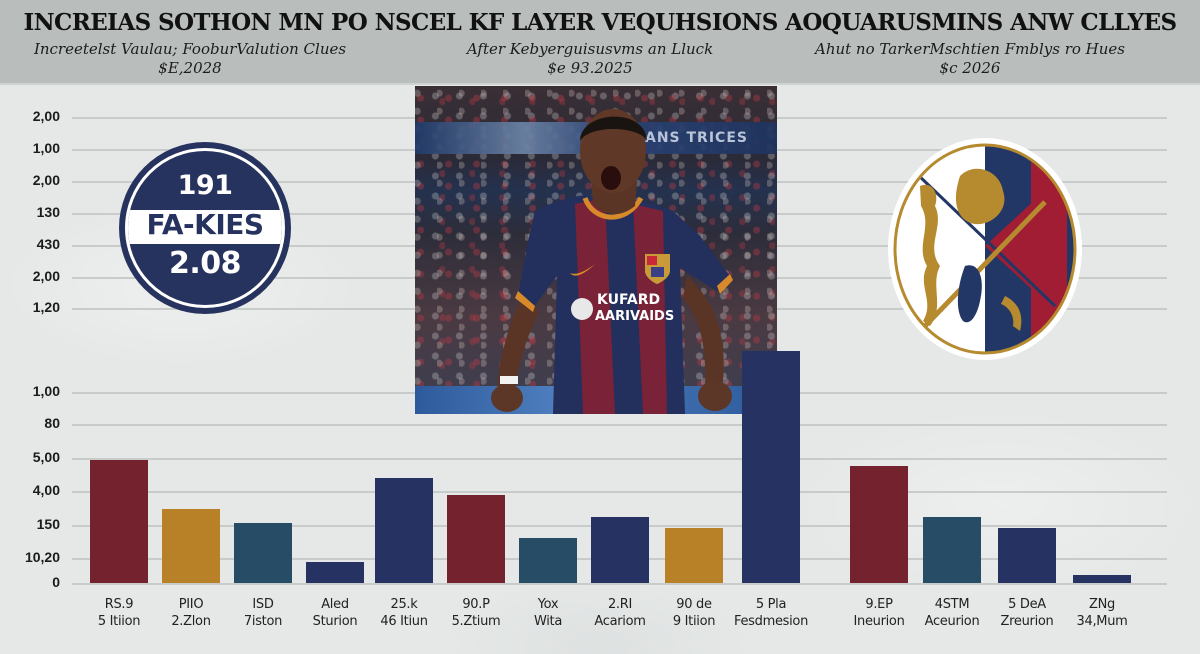 This screenshot has height=654, width=1200. I want to click on badge-name: FA-KIES, so click(205, 224).